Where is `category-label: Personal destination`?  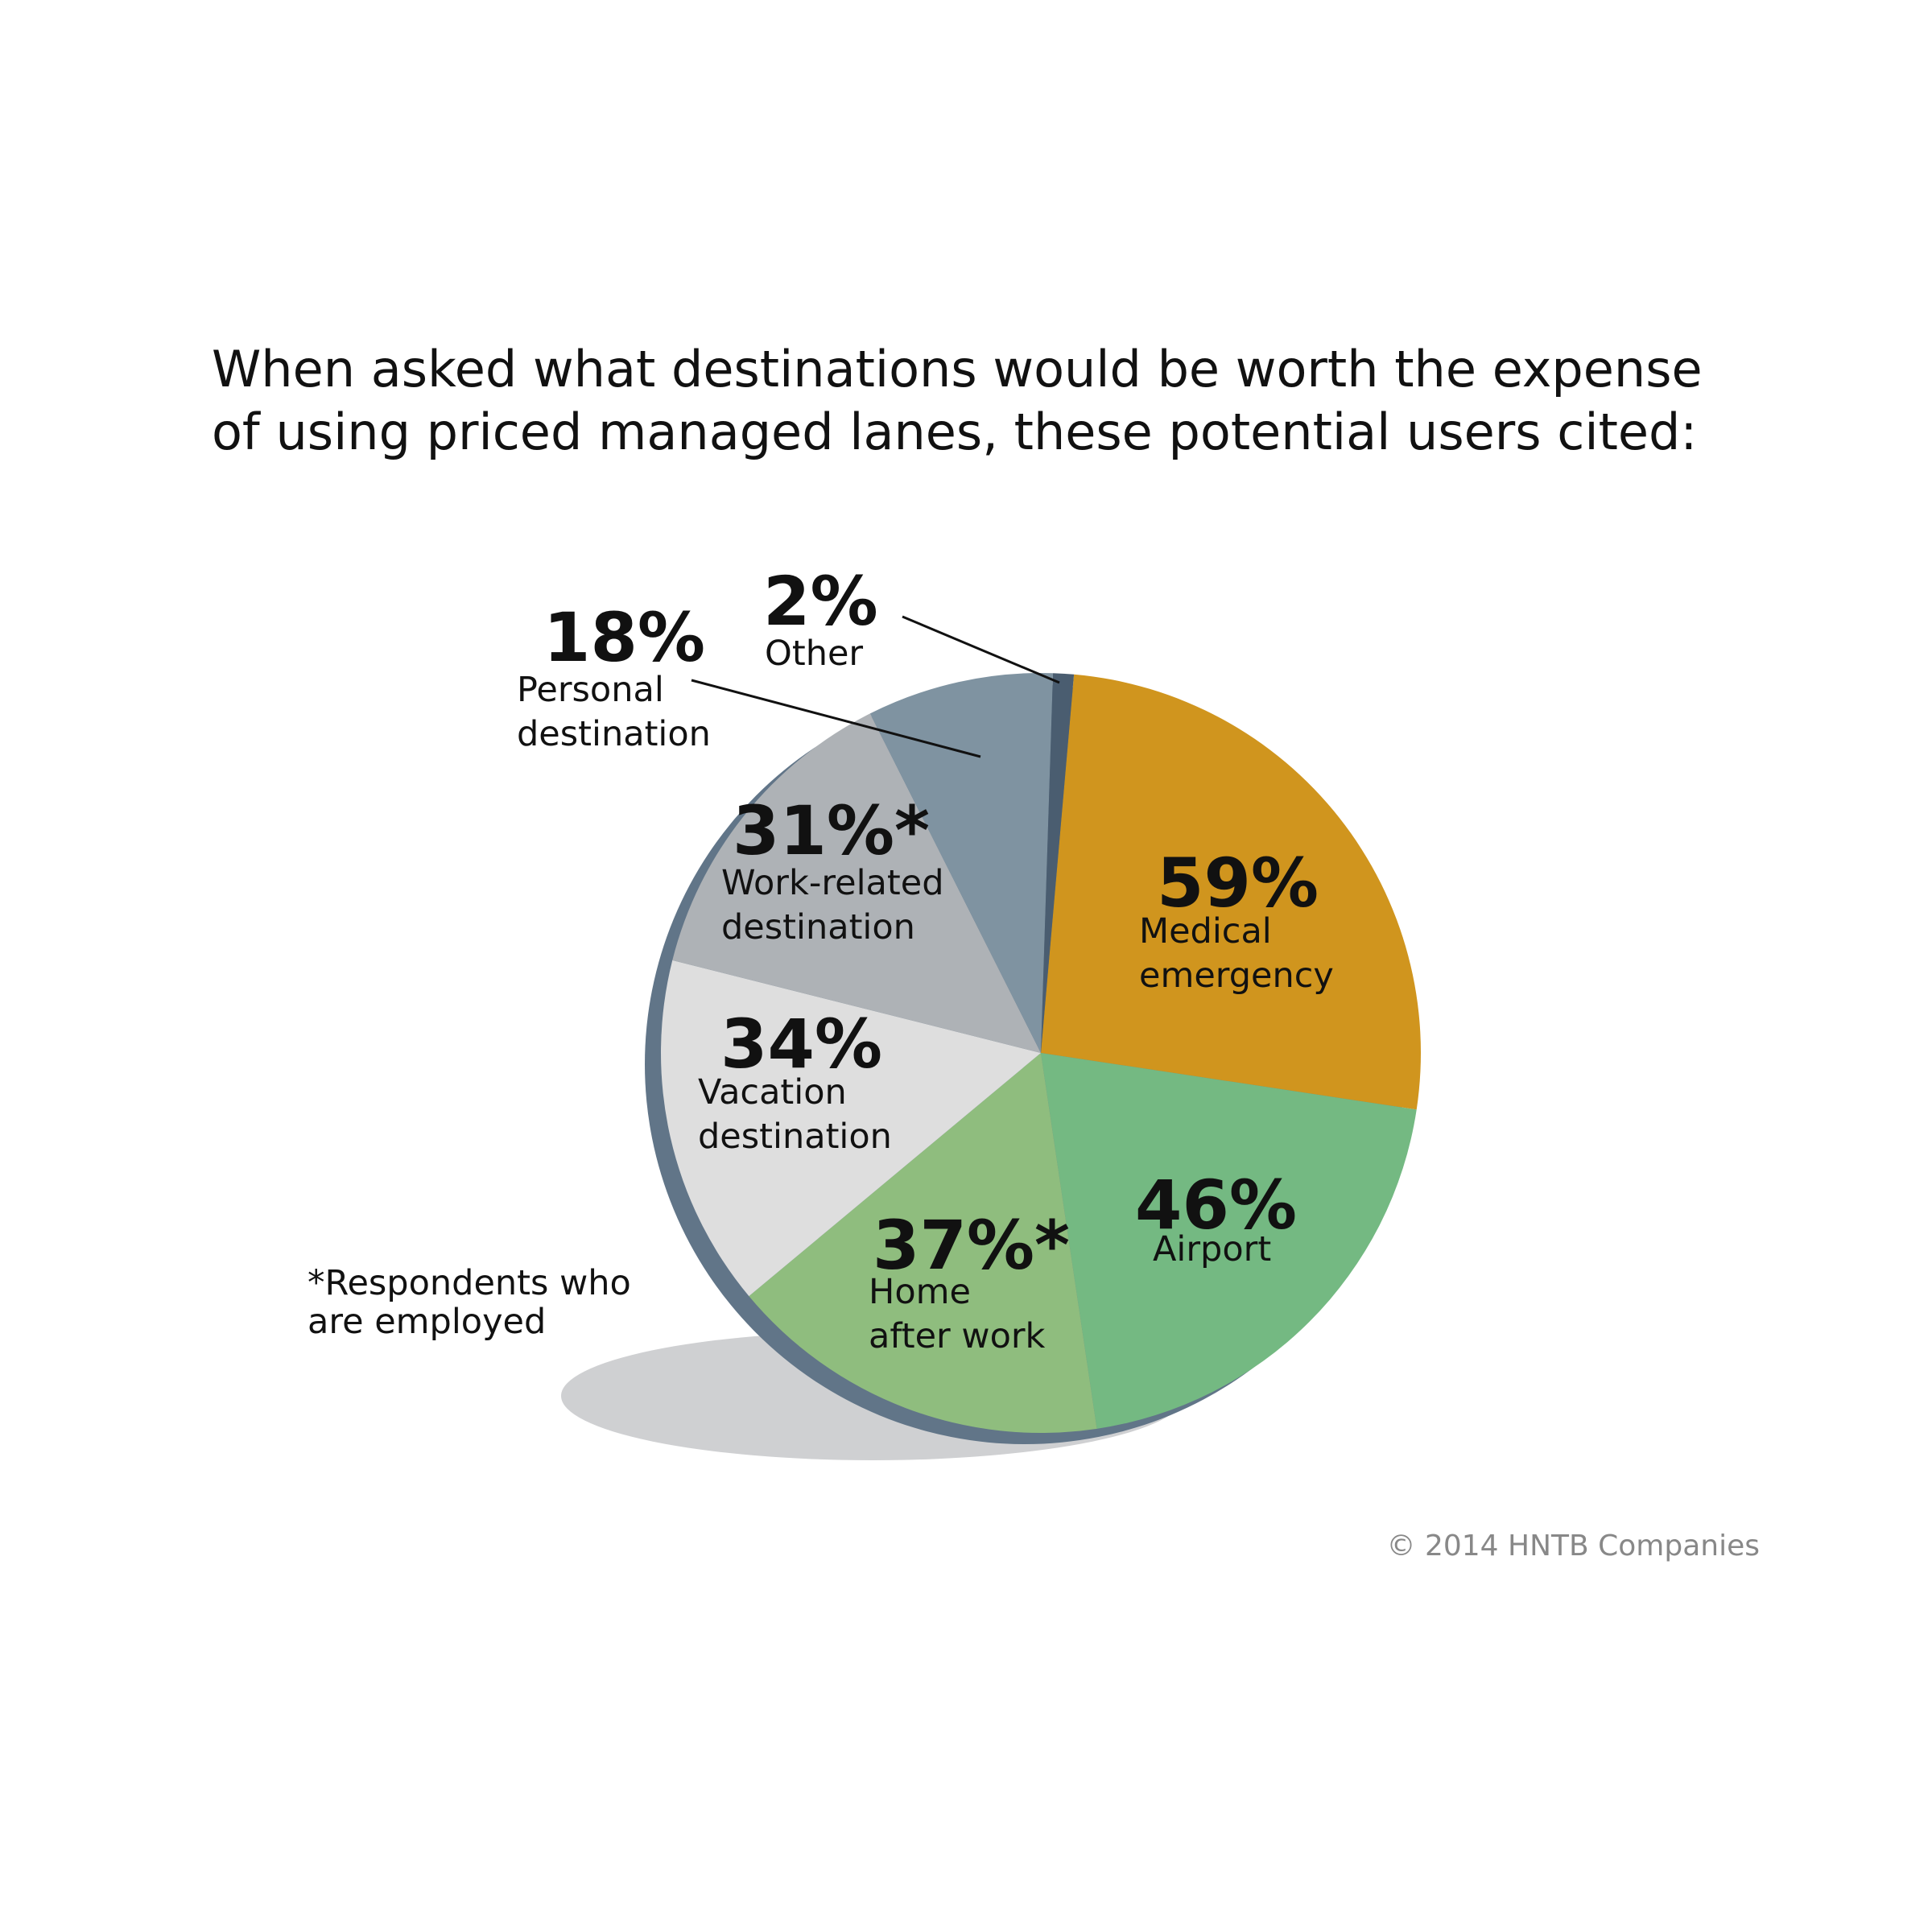 category-label: Personal destination is located at coordinates (614, 712).